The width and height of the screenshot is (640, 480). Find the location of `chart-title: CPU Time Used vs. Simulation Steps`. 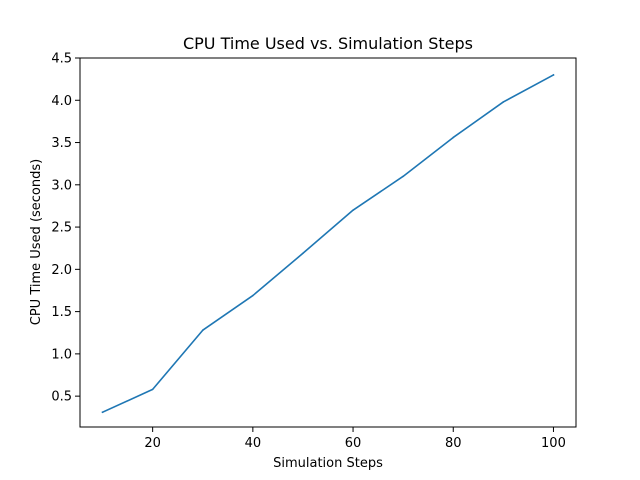

chart-title: CPU Time Used vs. Simulation Steps is located at coordinates (328, 43).